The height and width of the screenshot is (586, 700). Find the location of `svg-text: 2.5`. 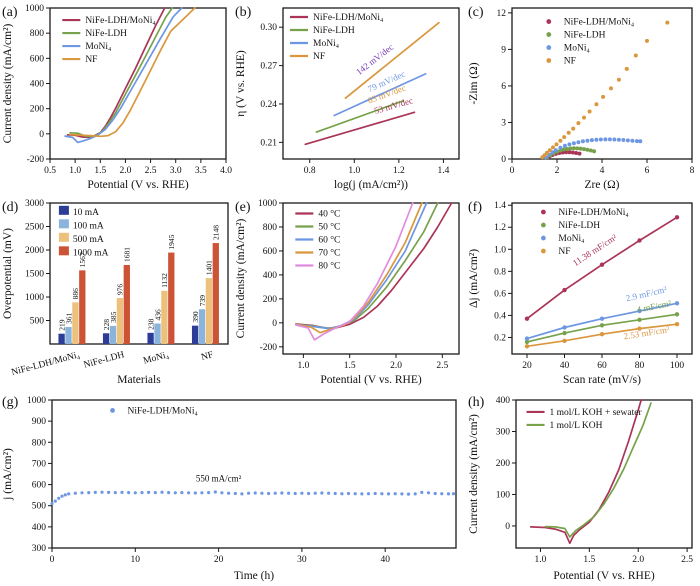

svg-text: 2.5 is located at coordinates (151, 171).